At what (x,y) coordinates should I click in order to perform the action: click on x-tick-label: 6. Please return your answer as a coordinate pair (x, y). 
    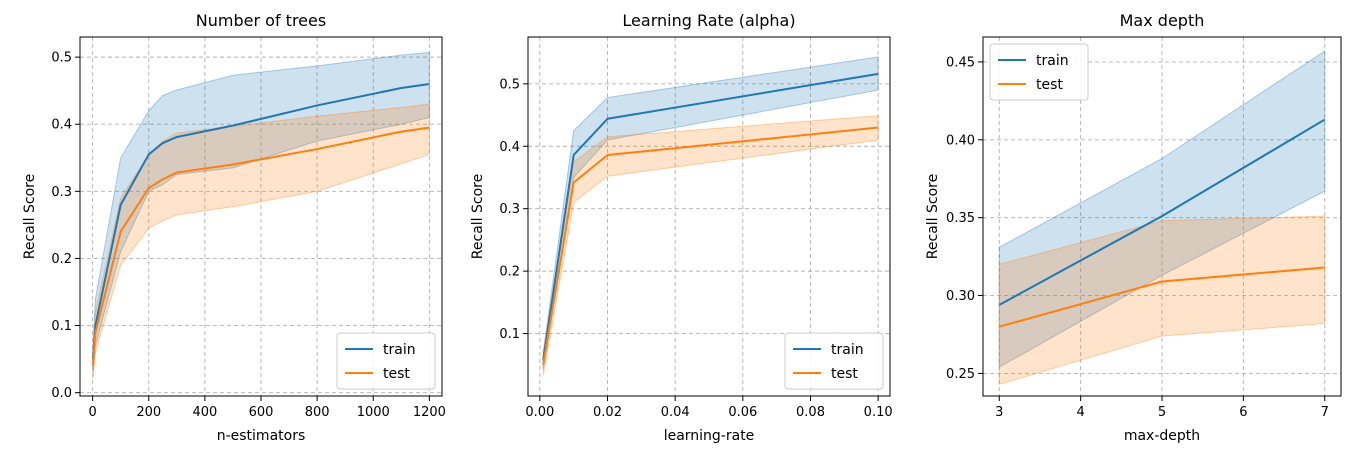
    Looking at the image, I should click on (1243, 412).